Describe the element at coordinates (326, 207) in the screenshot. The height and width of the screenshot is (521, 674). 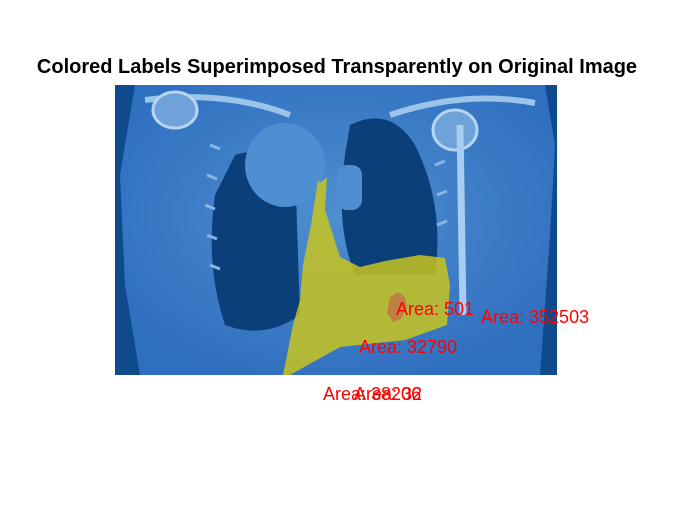
I see `ribs` at that location.